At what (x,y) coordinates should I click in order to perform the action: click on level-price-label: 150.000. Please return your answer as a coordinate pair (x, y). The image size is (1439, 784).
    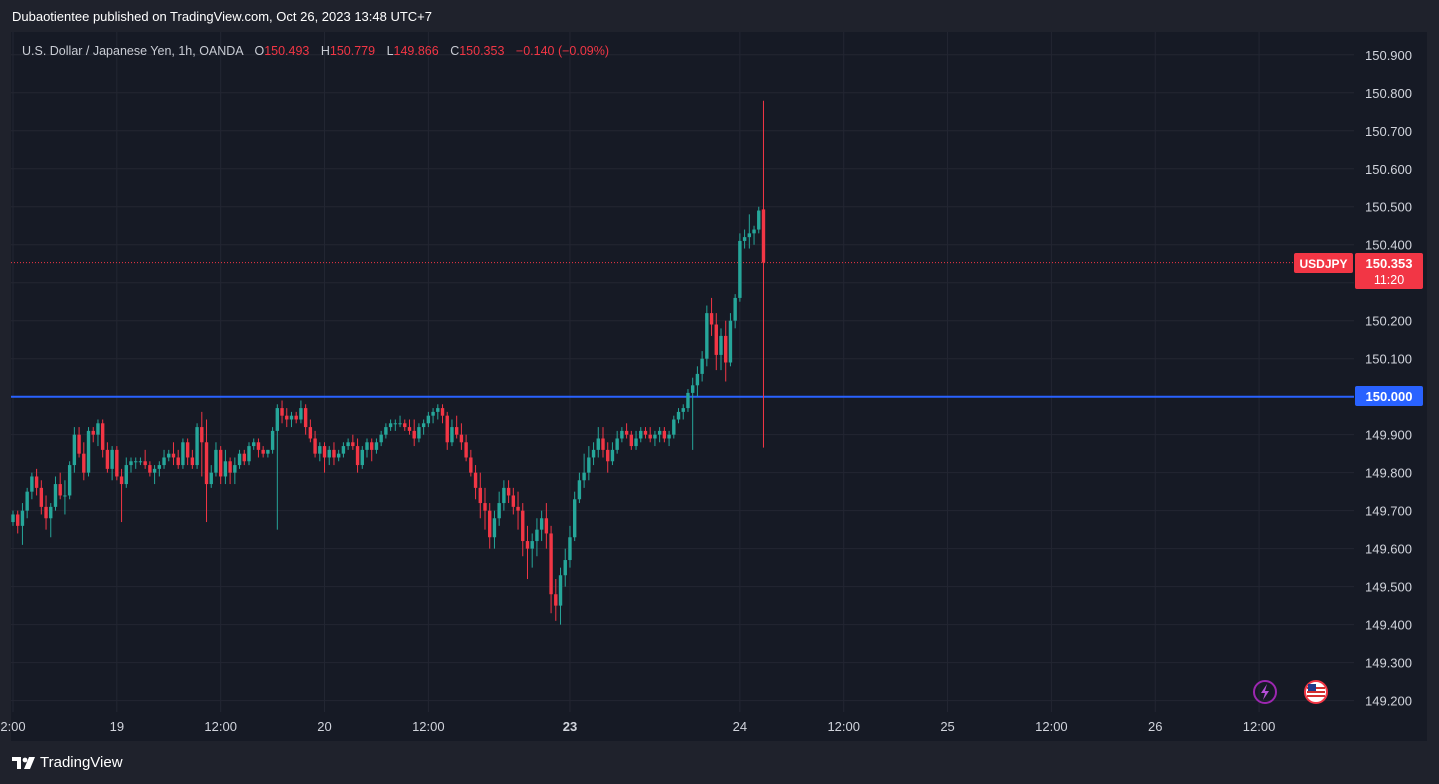
    Looking at the image, I should click on (1389, 396).